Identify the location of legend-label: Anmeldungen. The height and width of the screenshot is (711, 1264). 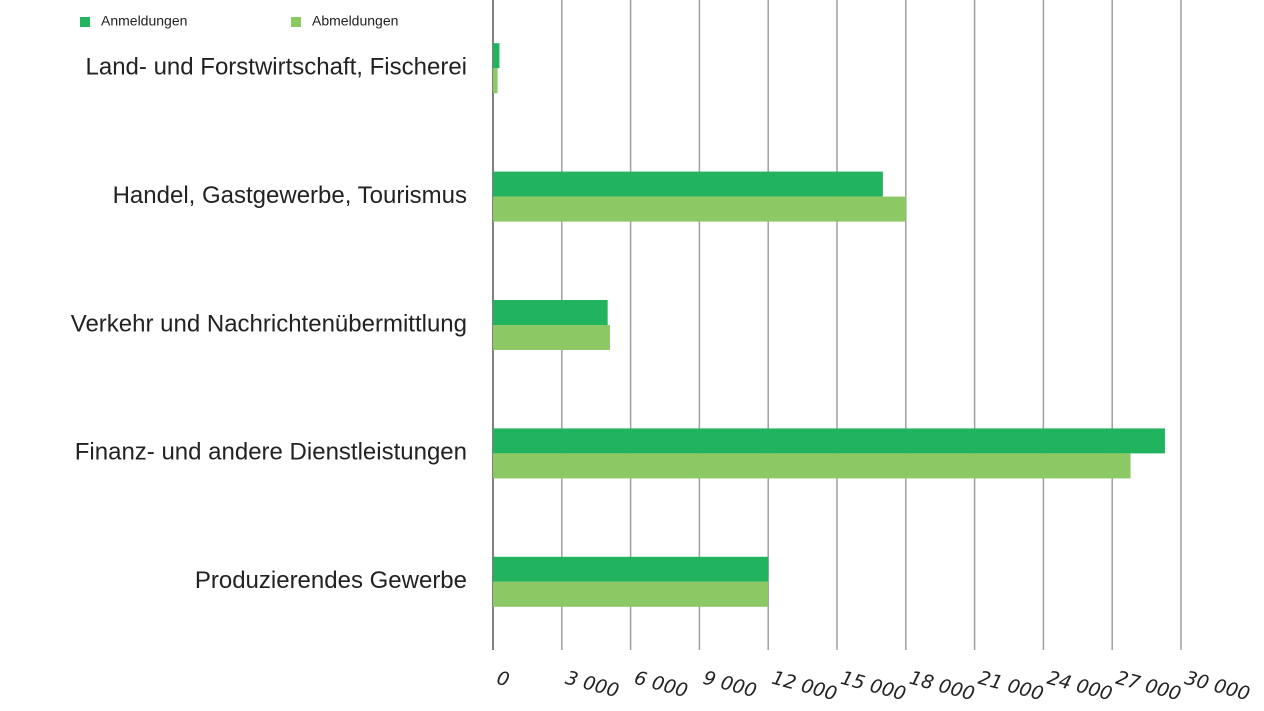
(144, 21).